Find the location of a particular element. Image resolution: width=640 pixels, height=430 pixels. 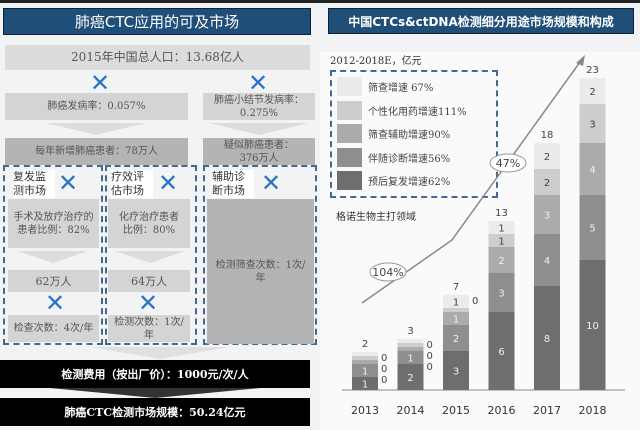

total-label: 2 is located at coordinates (365, 344).